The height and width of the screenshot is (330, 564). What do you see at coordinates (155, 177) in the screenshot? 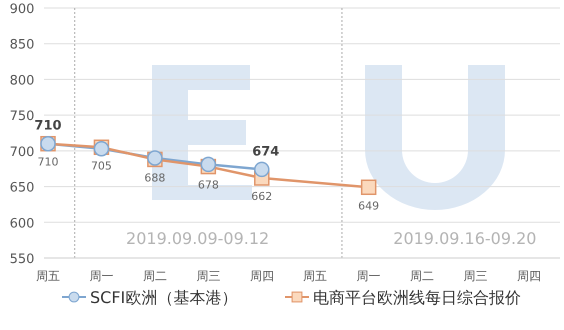
I see `data-label: 688` at bounding box center [155, 177].